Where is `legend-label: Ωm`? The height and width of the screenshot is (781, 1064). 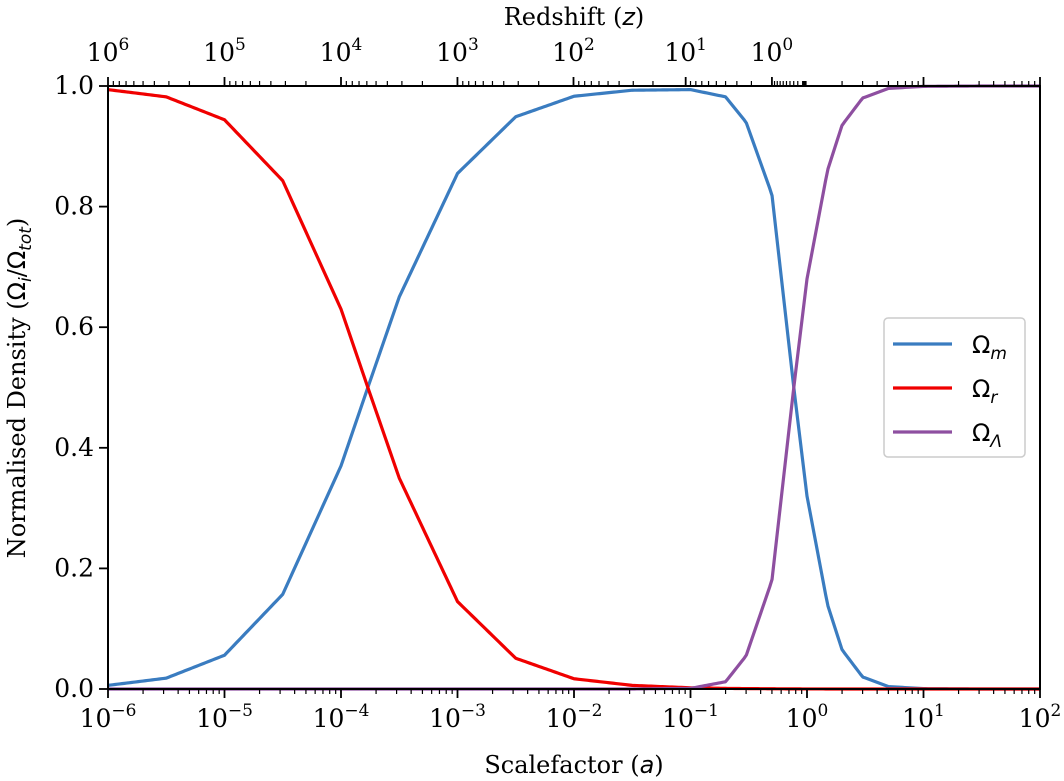 legend-label: Ωm is located at coordinates (989, 347).